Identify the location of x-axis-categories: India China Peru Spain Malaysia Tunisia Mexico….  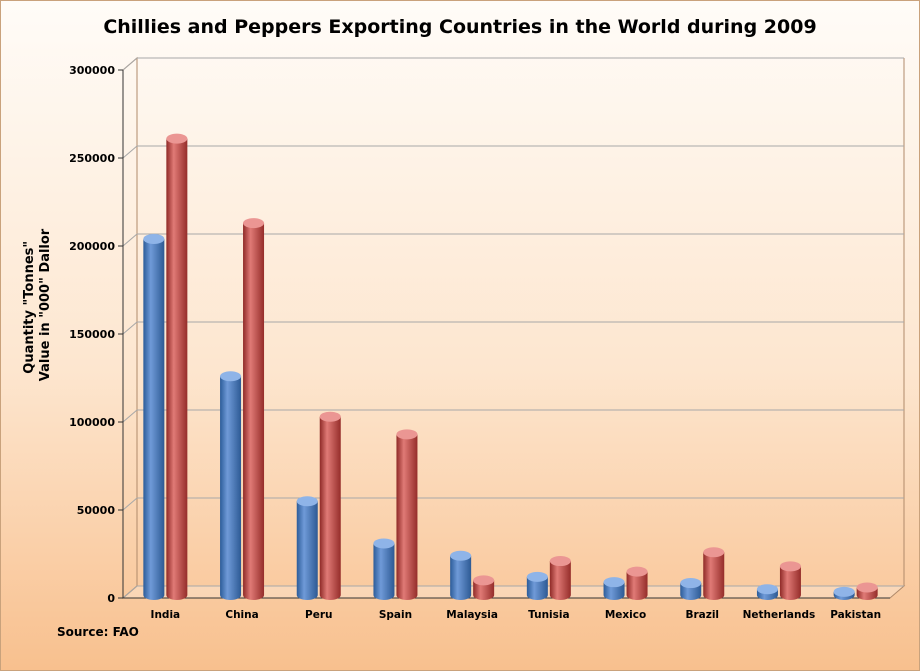
(516, 615).